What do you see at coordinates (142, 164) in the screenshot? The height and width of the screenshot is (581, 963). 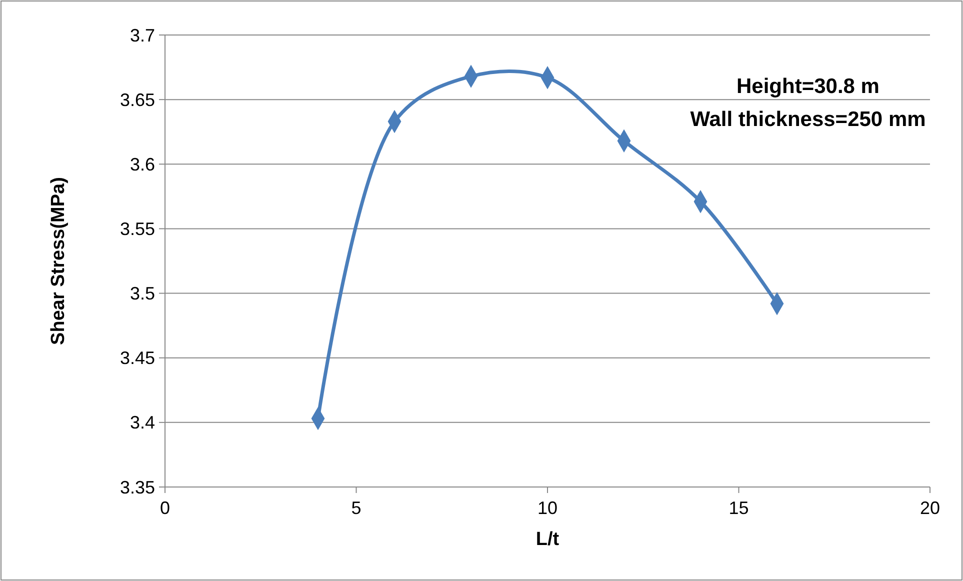 I see `y-tick-label: 3.6` at bounding box center [142, 164].